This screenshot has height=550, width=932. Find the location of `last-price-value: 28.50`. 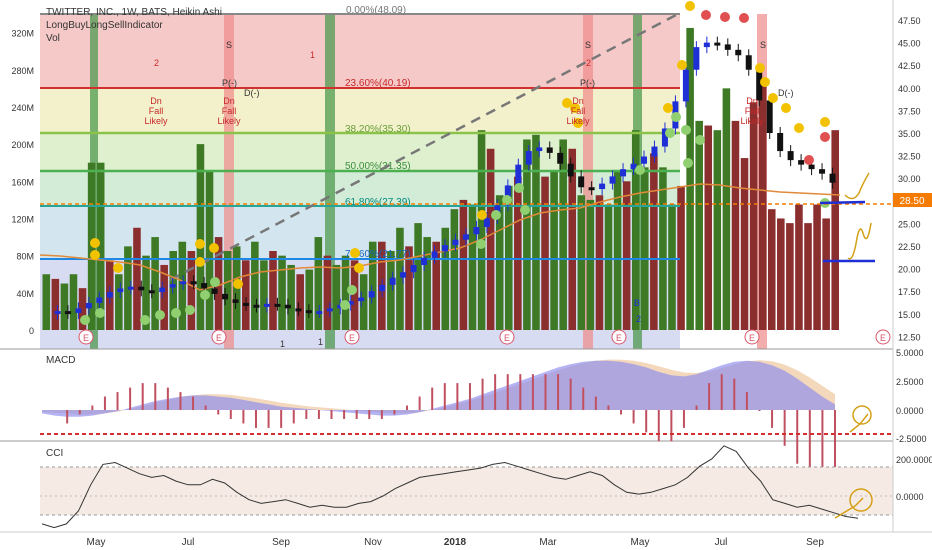

last-price-value: 28.50 is located at coordinates (911, 201).